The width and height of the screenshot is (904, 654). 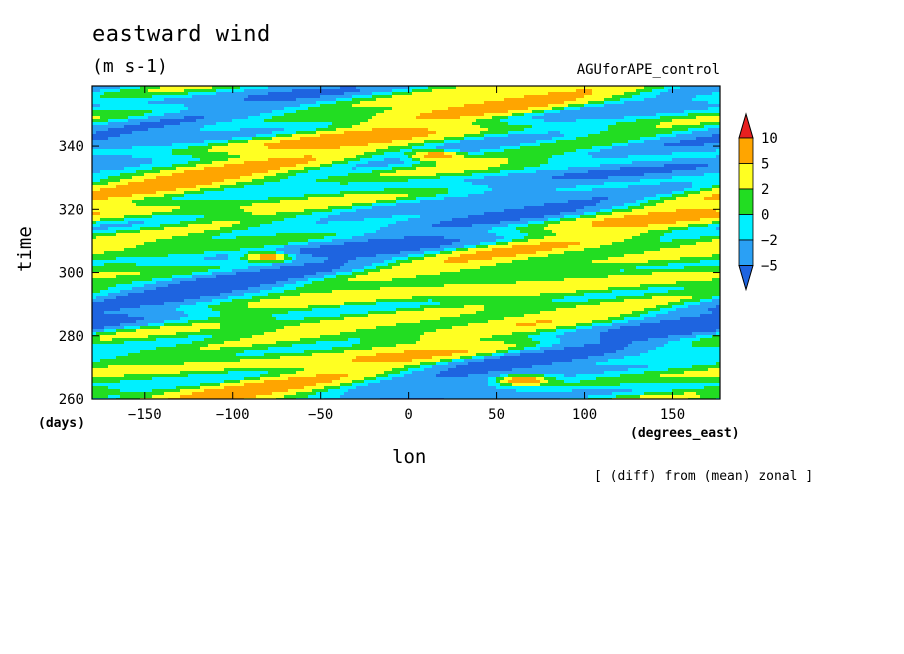 What do you see at coordinates (758, 202) in the screenshot?
I see `colorbar: 10 5 2 0 −2 −5` at bounding box center [758, 202].